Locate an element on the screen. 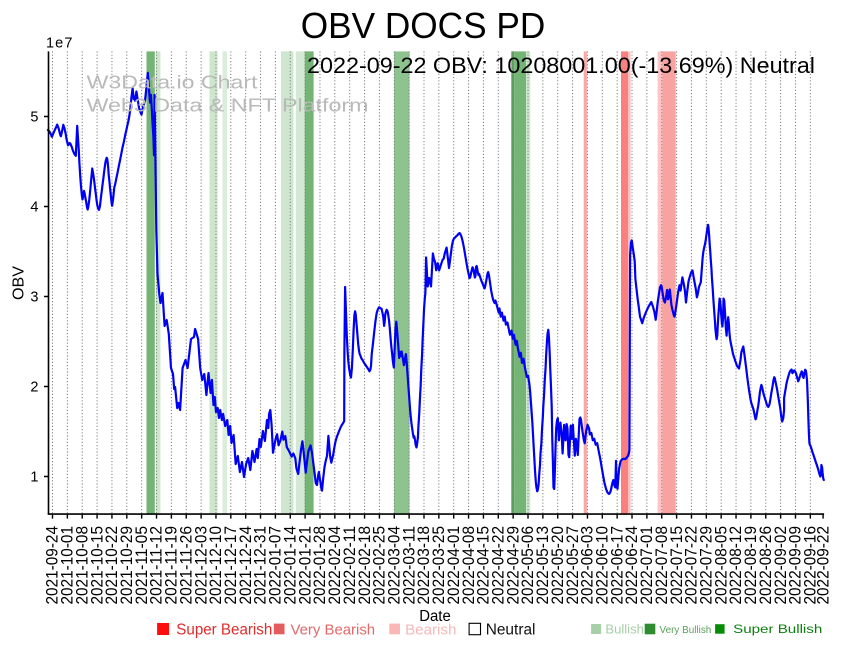 The width and height of the screenshot is (842, 651). svg-text: OBV DOCS PD is located at coordinates (423, 25).